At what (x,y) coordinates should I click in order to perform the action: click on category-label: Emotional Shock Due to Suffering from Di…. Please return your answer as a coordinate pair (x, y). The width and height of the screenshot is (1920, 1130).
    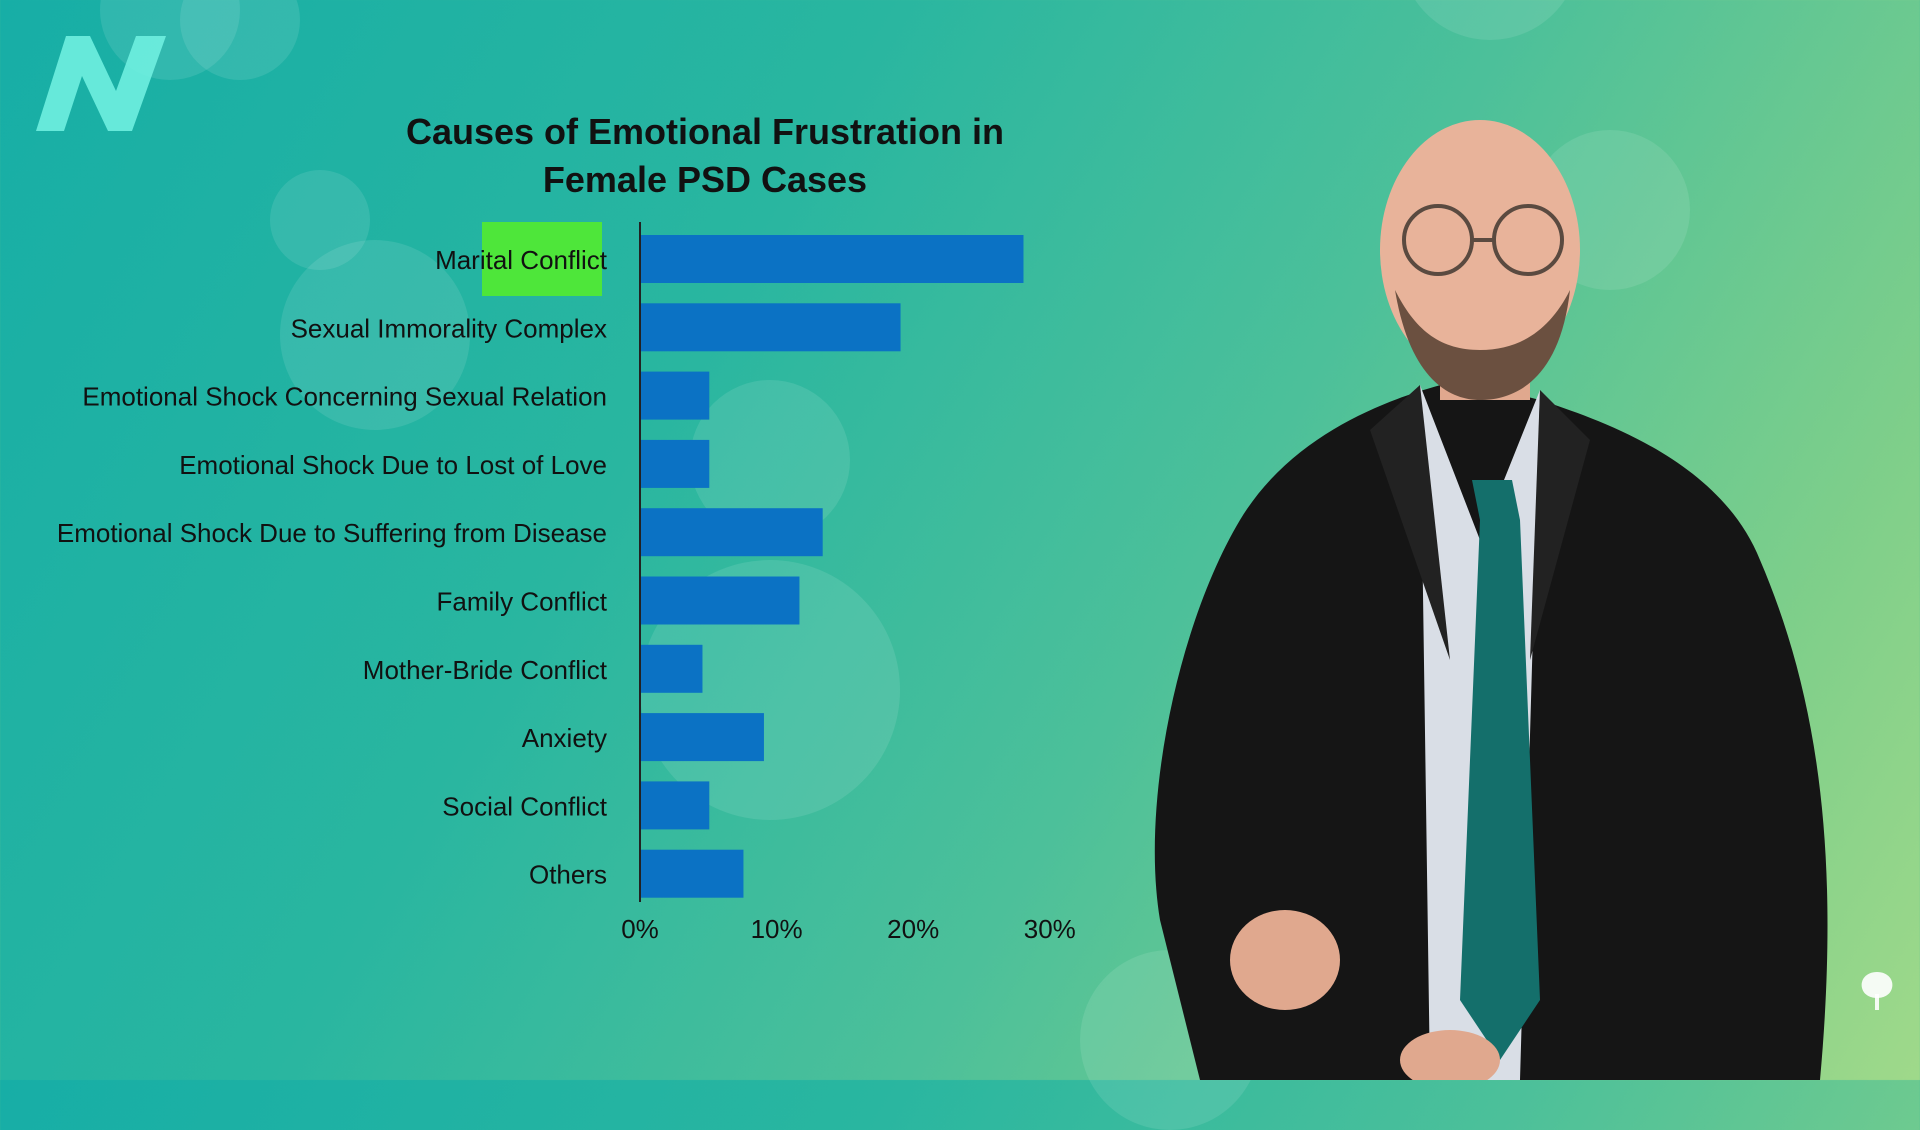
    Looking at the image, I should click on (332, 533).